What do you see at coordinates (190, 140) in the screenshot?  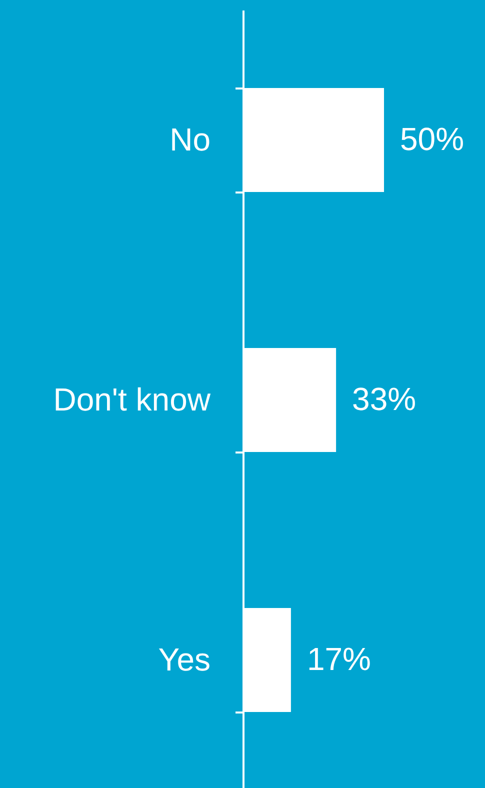 I see `y-tick-label: No` at bounding box center [190, 140].